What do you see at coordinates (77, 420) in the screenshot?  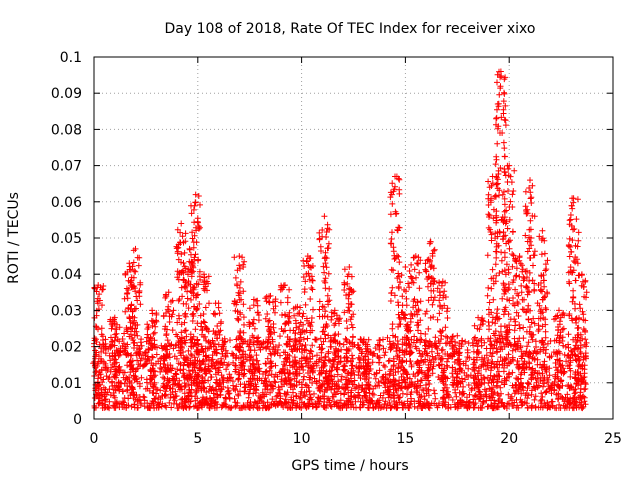 I see `y-tick-label: 0` at bounding box center [77, 420].